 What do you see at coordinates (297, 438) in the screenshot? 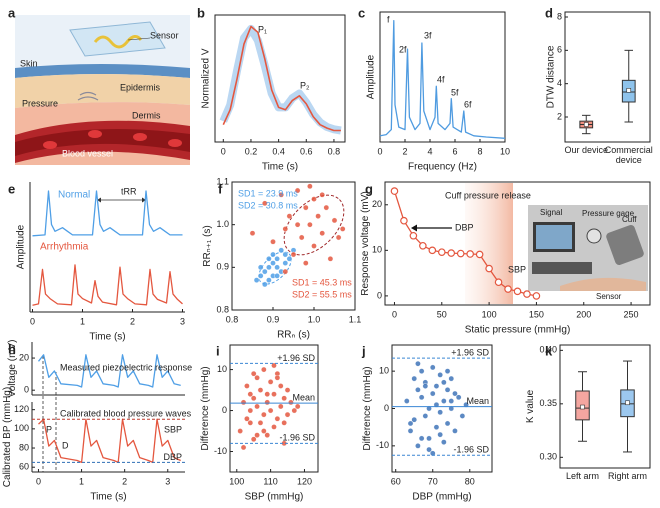
I see `reference-label: -1.96 SD` at bounding box center [297, 438].